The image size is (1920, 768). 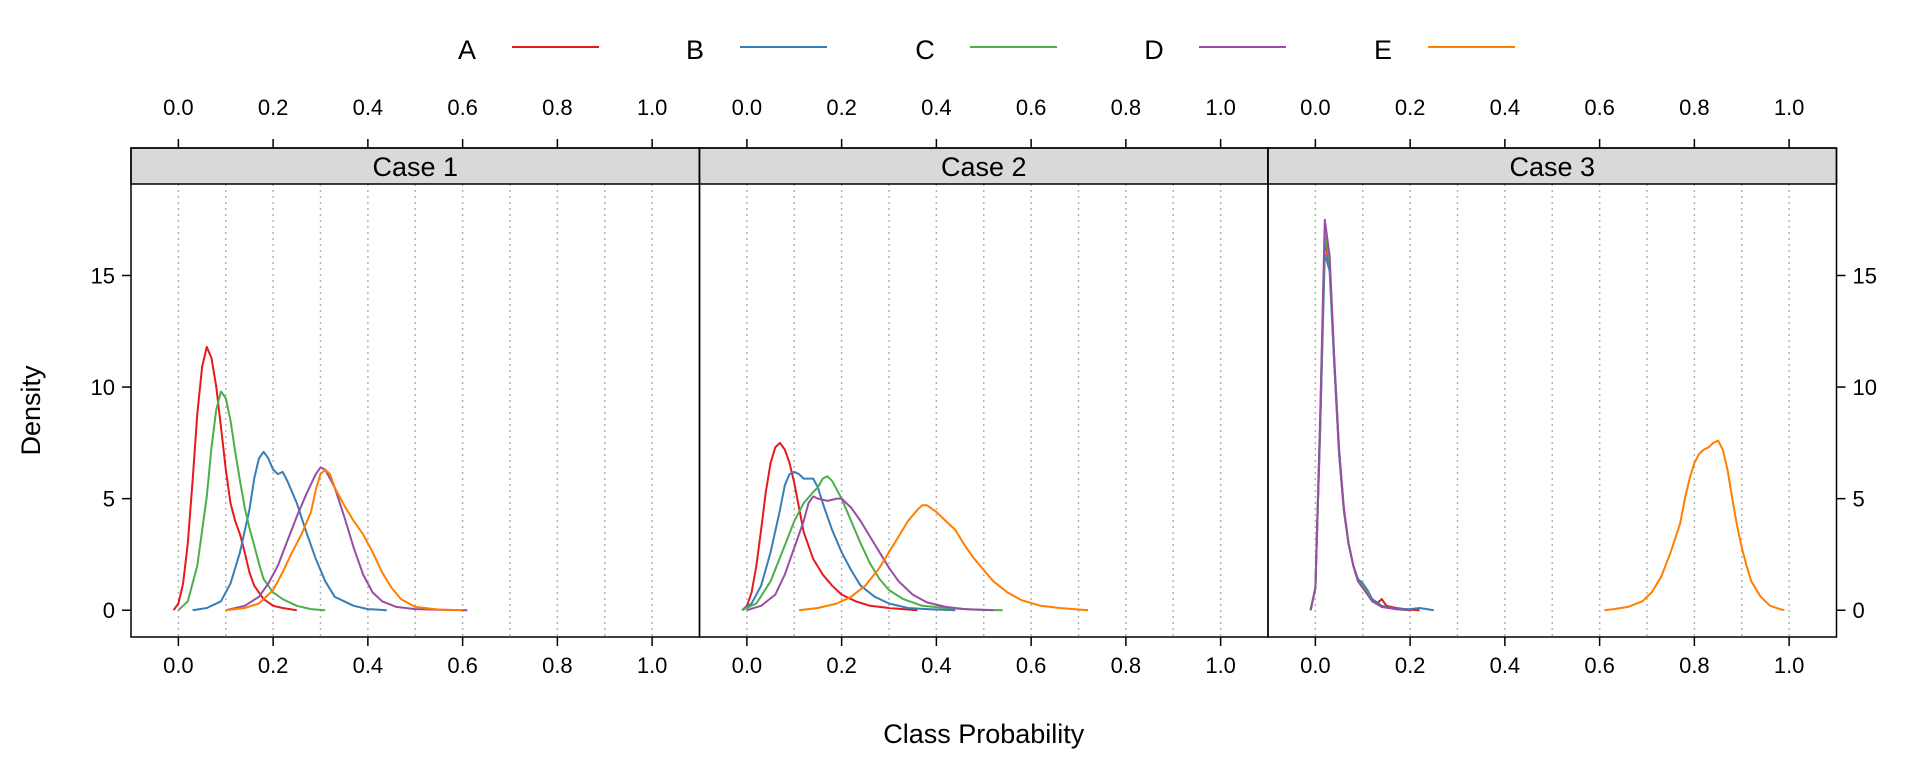 I want to click on y-tick-label-left: 5, so click(x=109, y=499).